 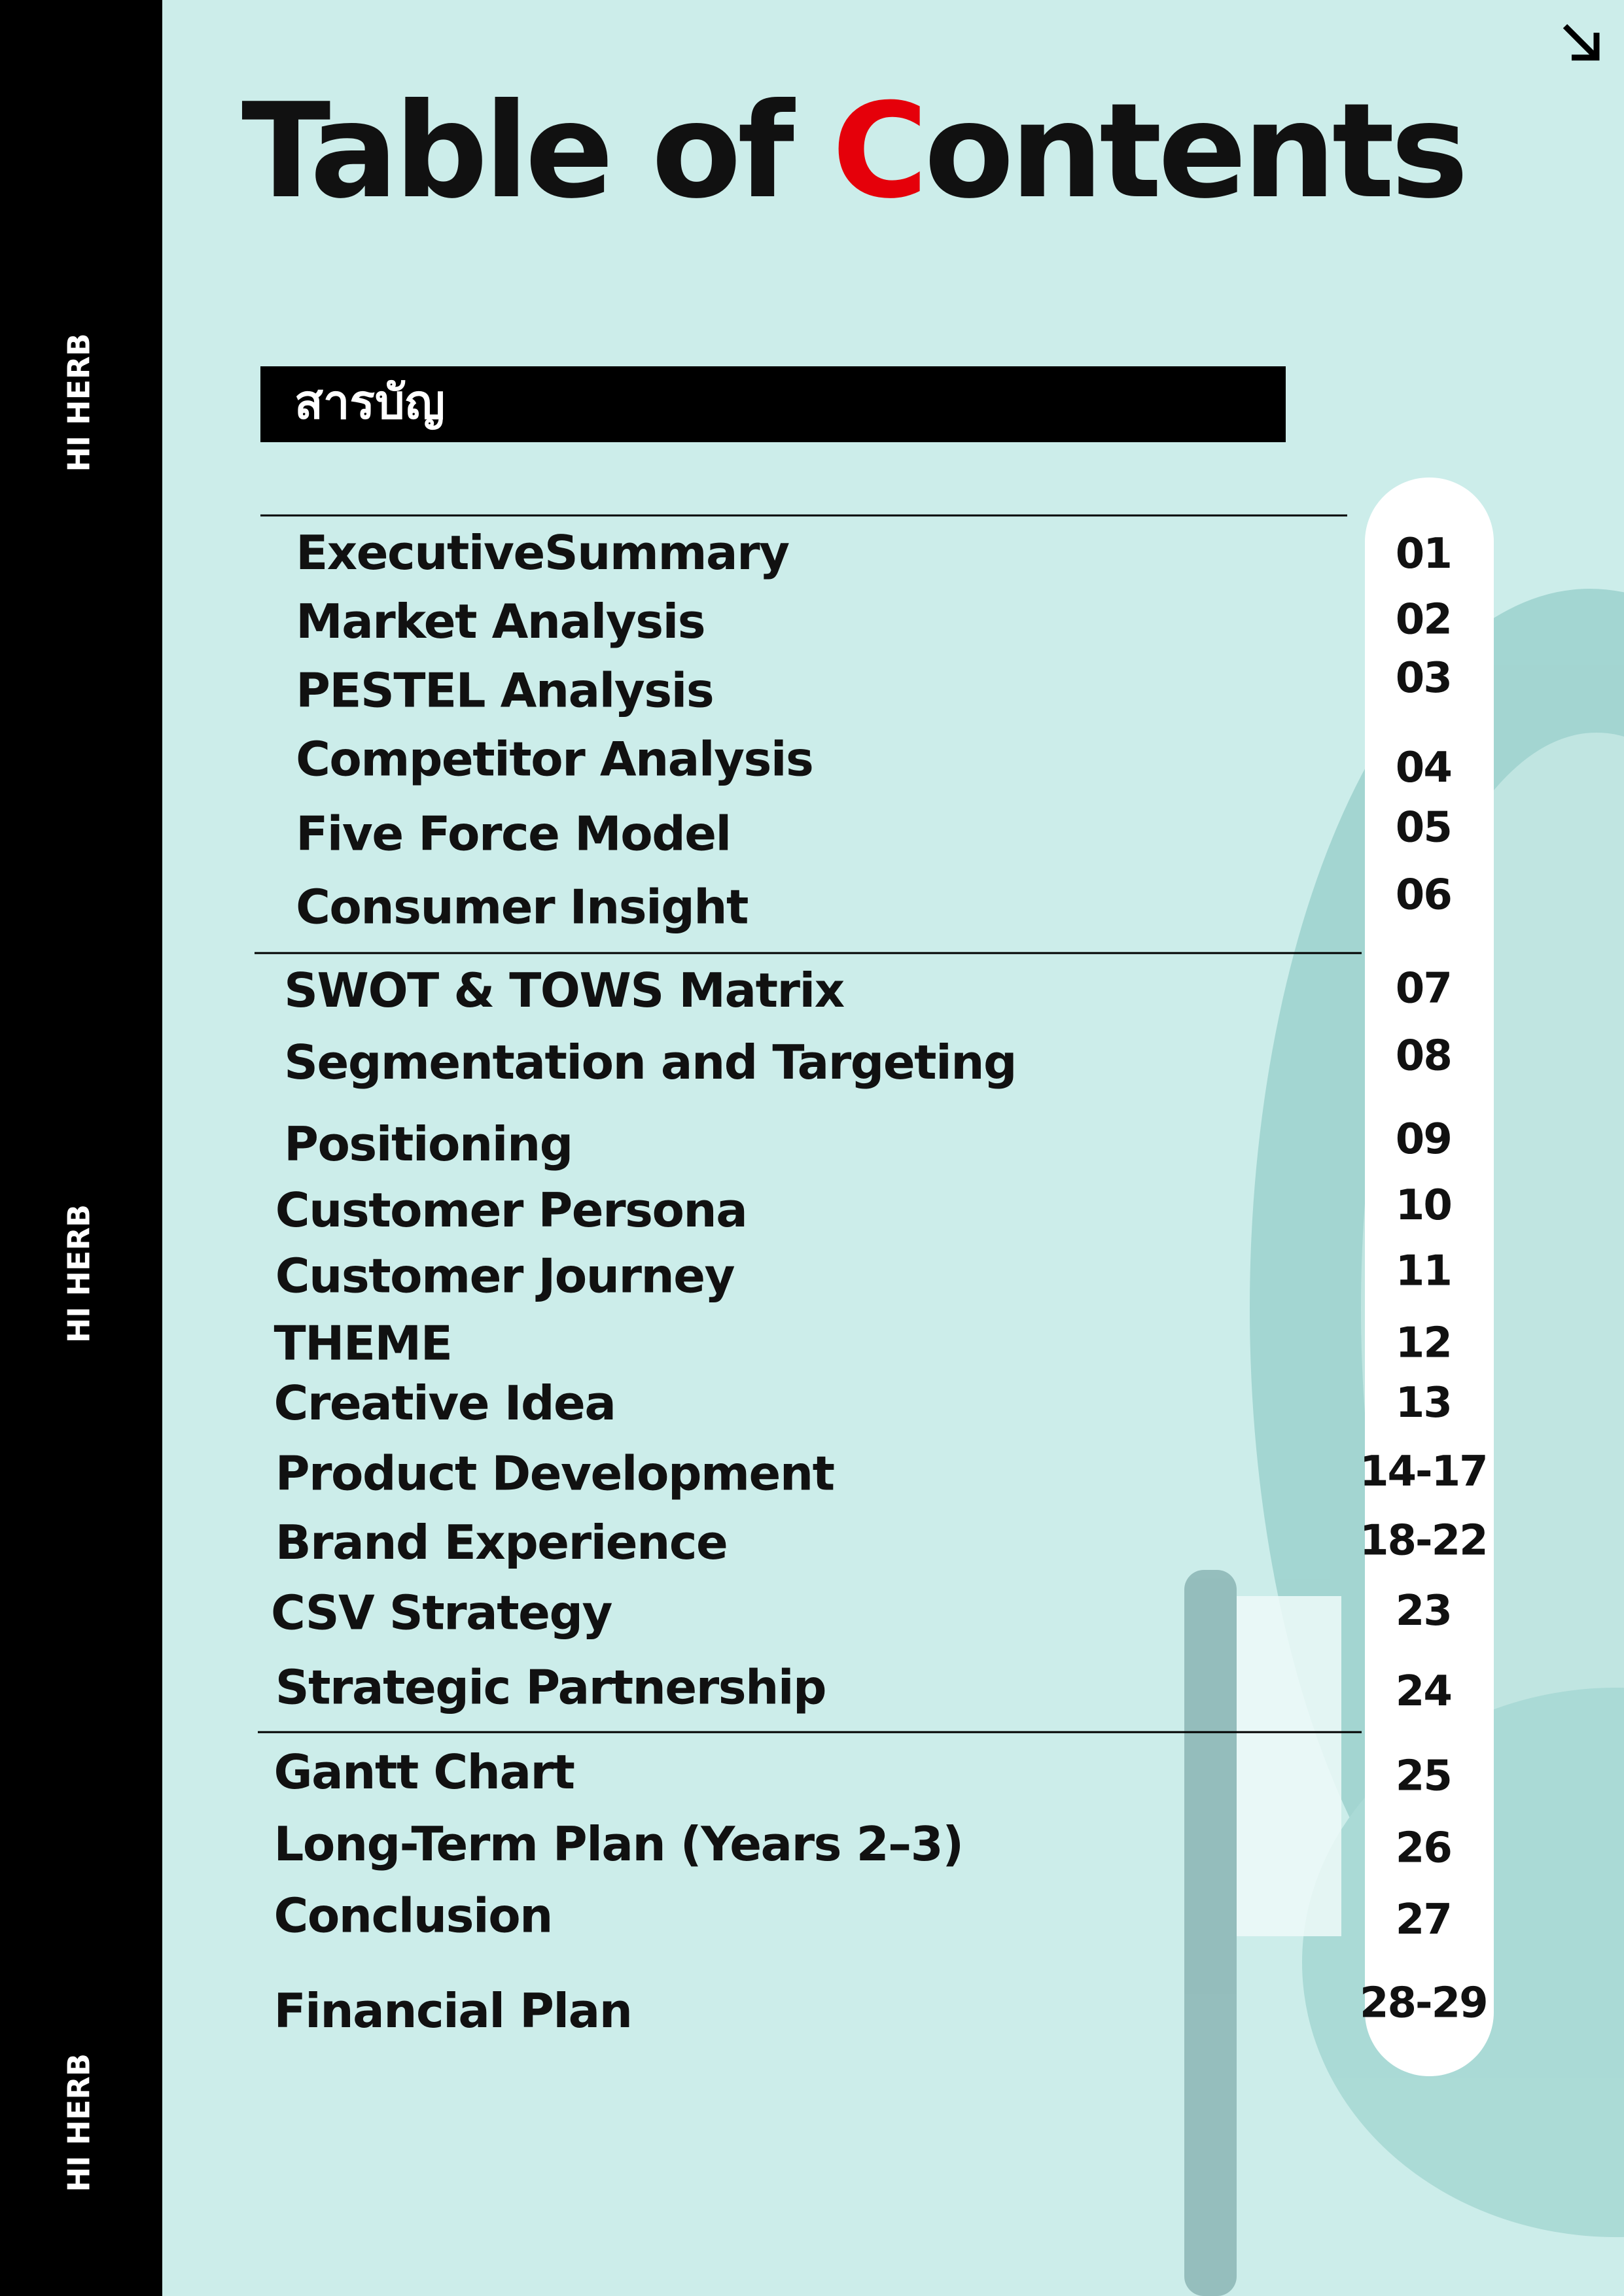 I want to click on entry-page: 12, so click(x=1423, y=1343).